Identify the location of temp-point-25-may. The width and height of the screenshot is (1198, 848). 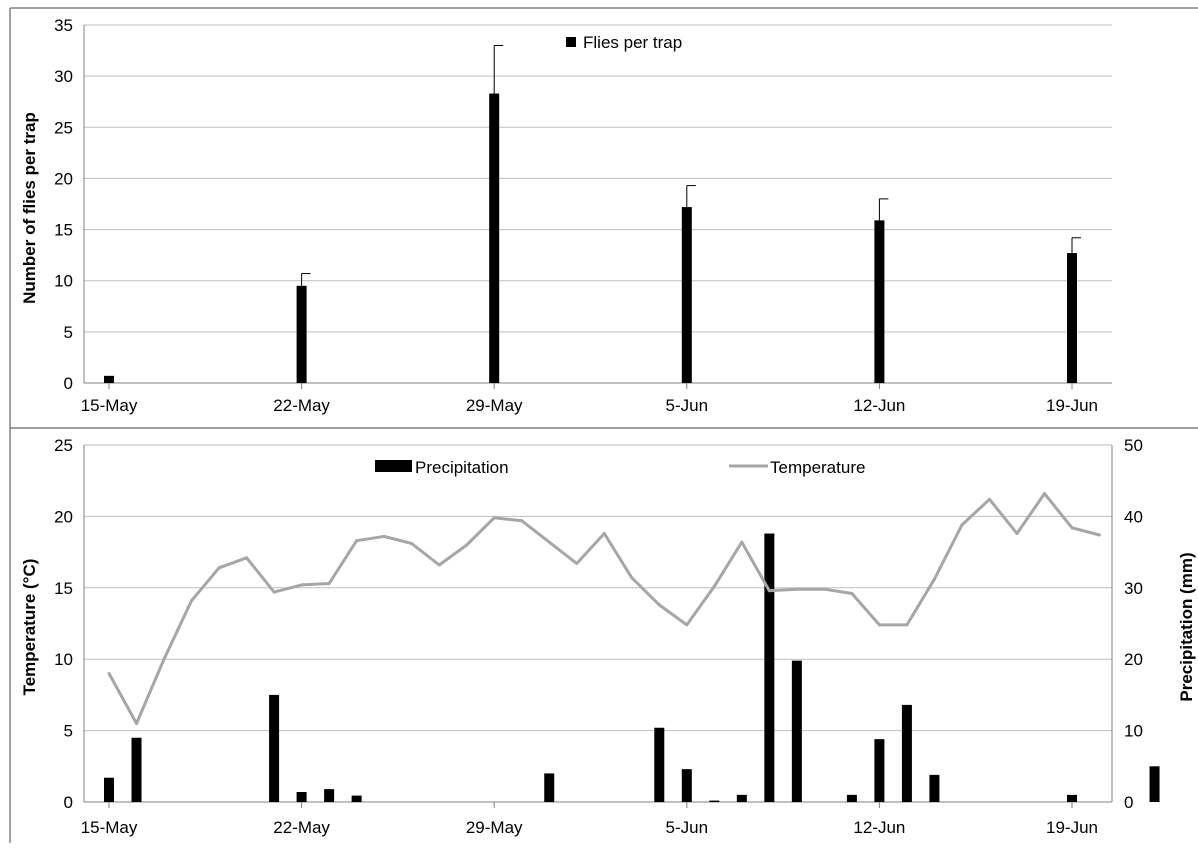
(384, 536).